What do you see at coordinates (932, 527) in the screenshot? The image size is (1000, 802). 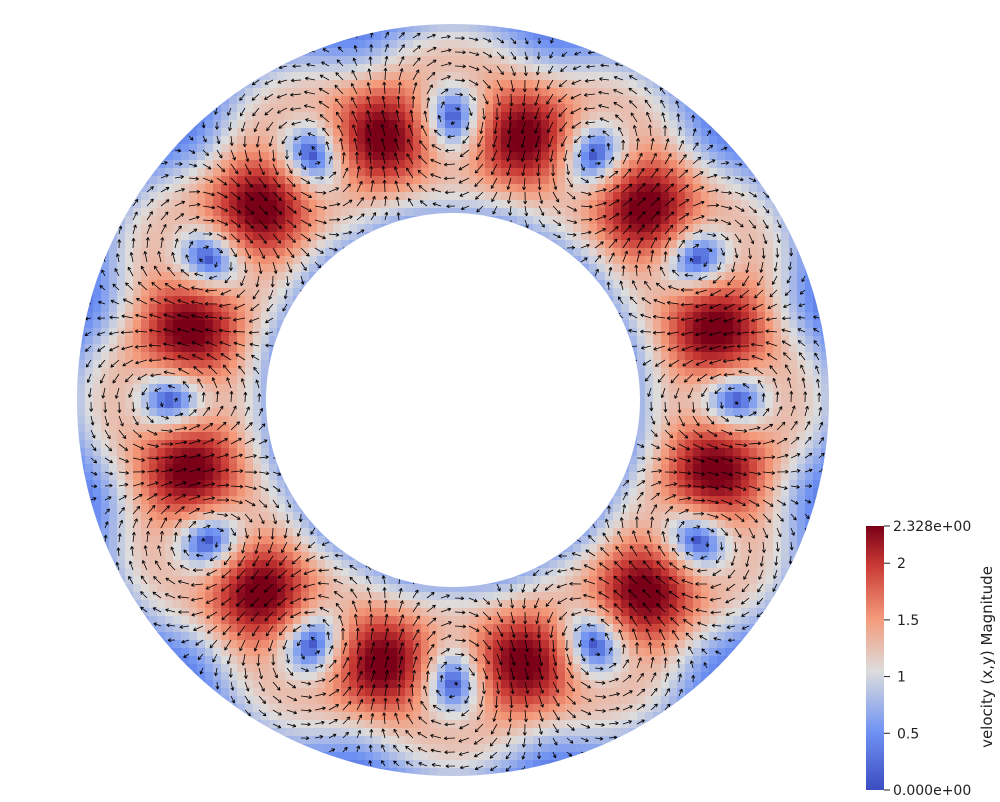 I see `colorbar-max-label: 2.328e+00` at bounding box center [932, 527].